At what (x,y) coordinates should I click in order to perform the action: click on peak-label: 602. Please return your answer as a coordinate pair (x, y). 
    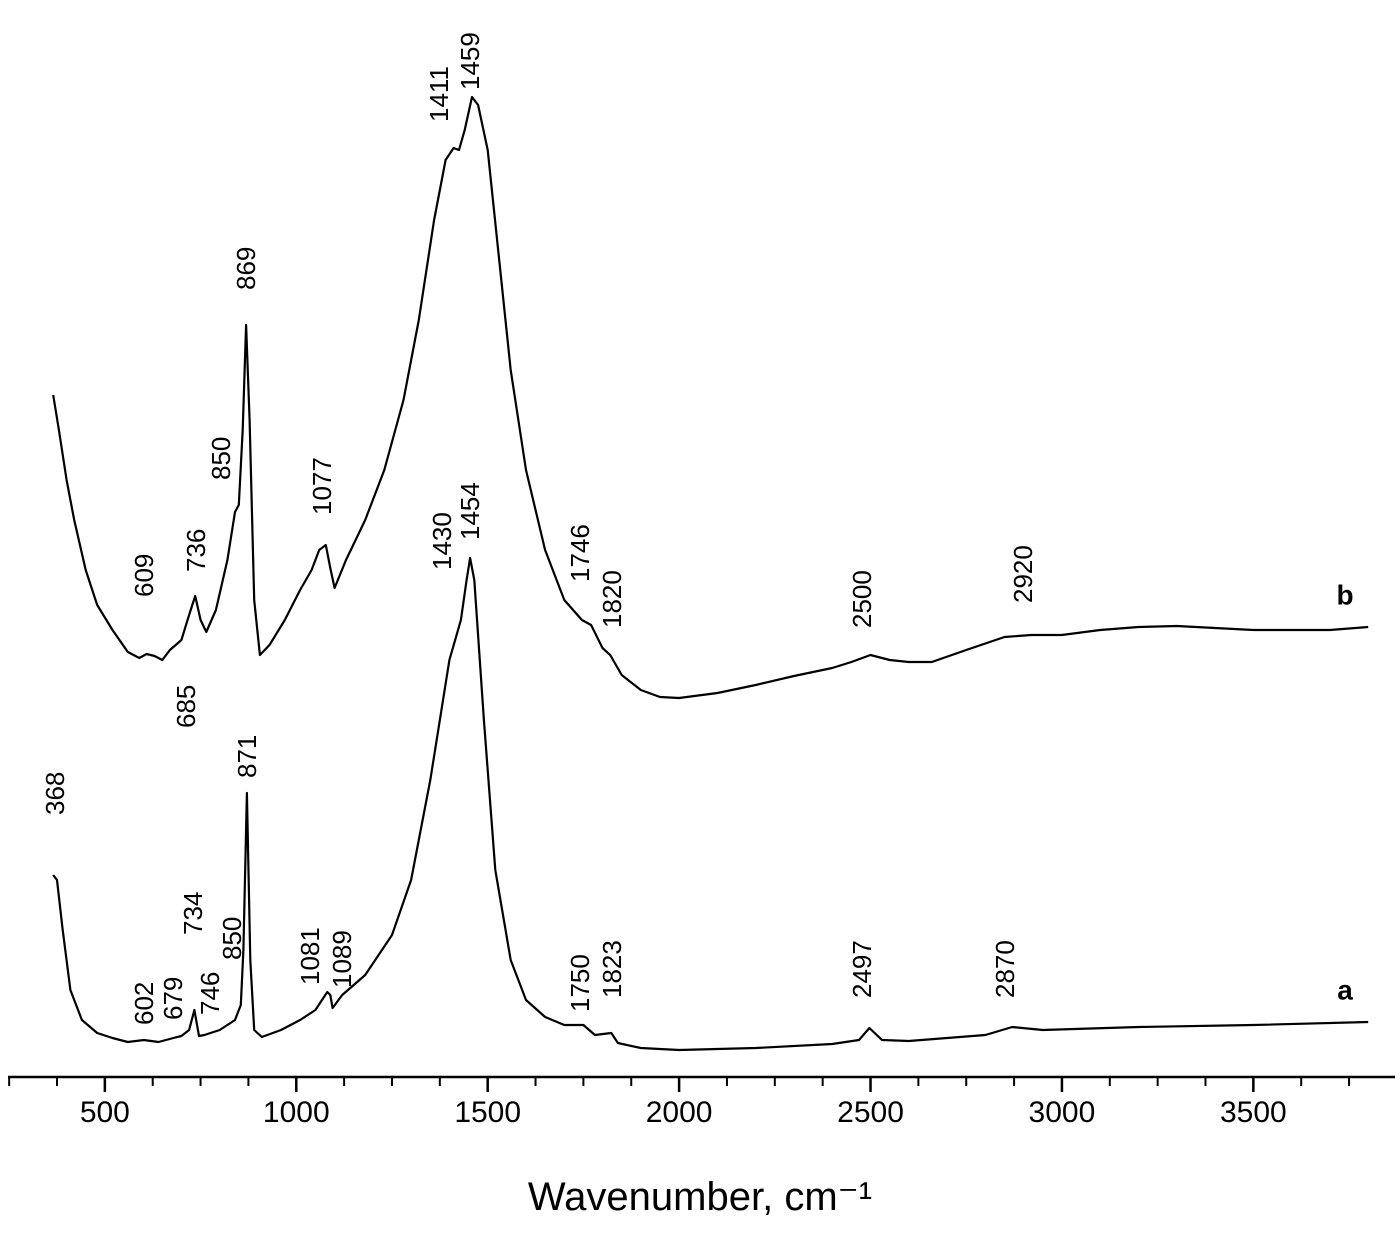
    Looking at the image, I should click on (144, 1003).